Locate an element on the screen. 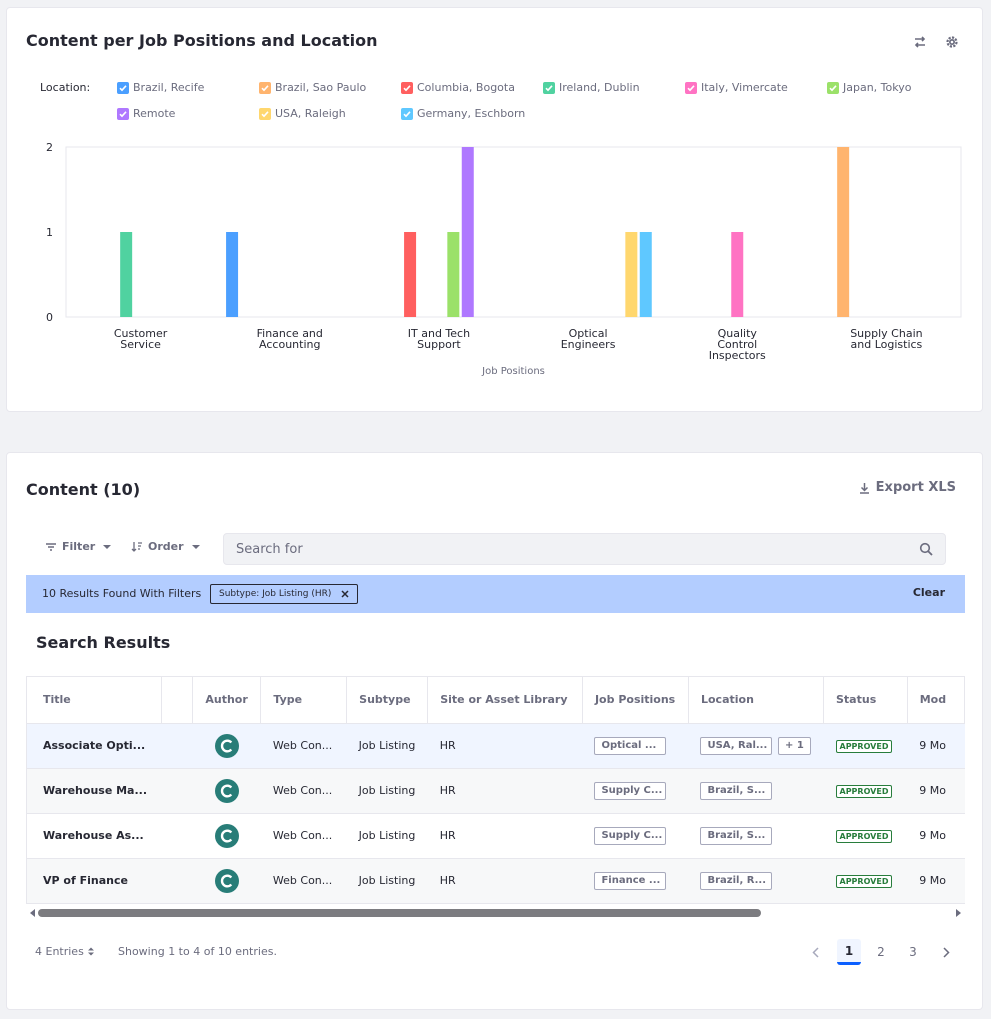  status-badge: APPROVED is located at coordinates (864, 881).